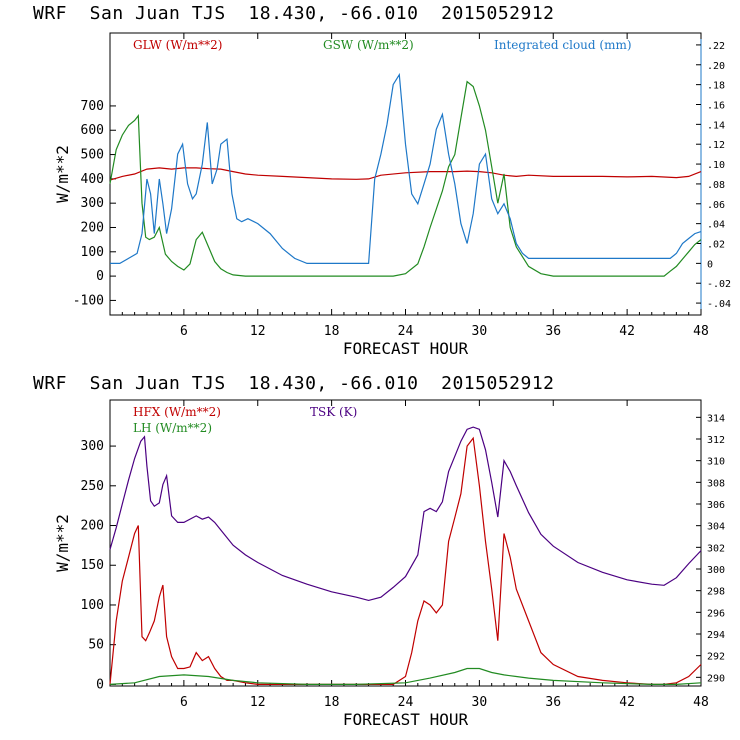 Image resolution: width=740 pixels, height=740 pixels. What do you see at coordinates (716, 592) in the screenshot?
I see `y2-tick-label: 298` at bounding box center [716, 592].